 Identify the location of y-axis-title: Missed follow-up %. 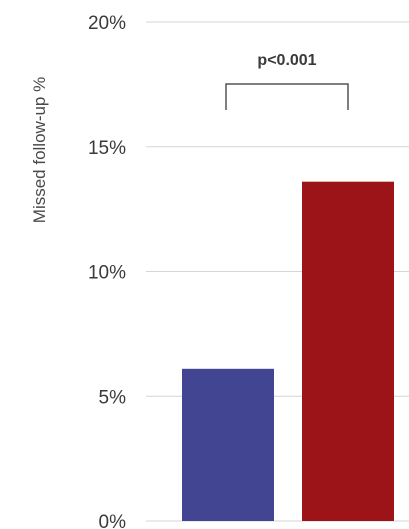
(39, 150).